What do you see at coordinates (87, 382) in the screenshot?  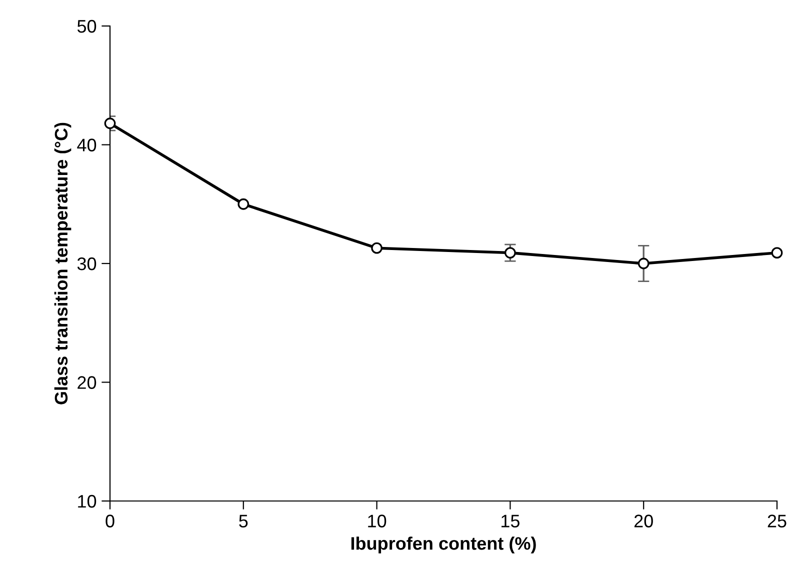 I see `y-tick-label: 20` at bounding box center [87, 382].